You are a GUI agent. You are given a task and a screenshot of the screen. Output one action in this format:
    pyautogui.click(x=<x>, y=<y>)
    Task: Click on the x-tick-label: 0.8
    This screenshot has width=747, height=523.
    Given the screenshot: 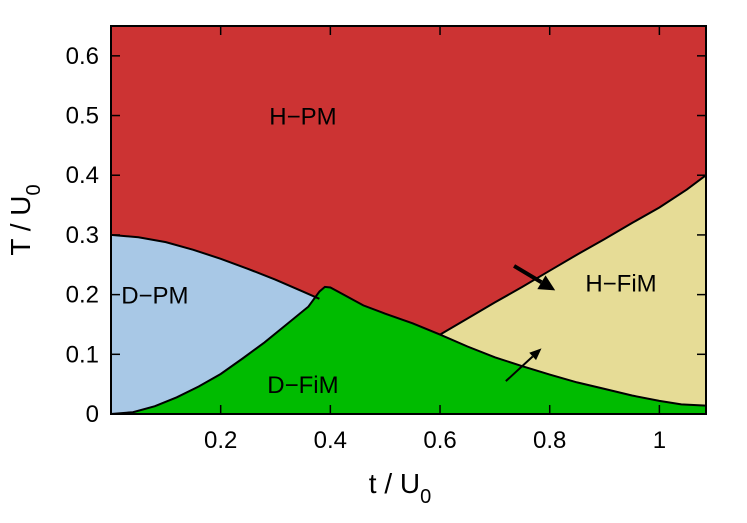 What is the action you would take?
    pyautogui.click(x=549, y=440)
    